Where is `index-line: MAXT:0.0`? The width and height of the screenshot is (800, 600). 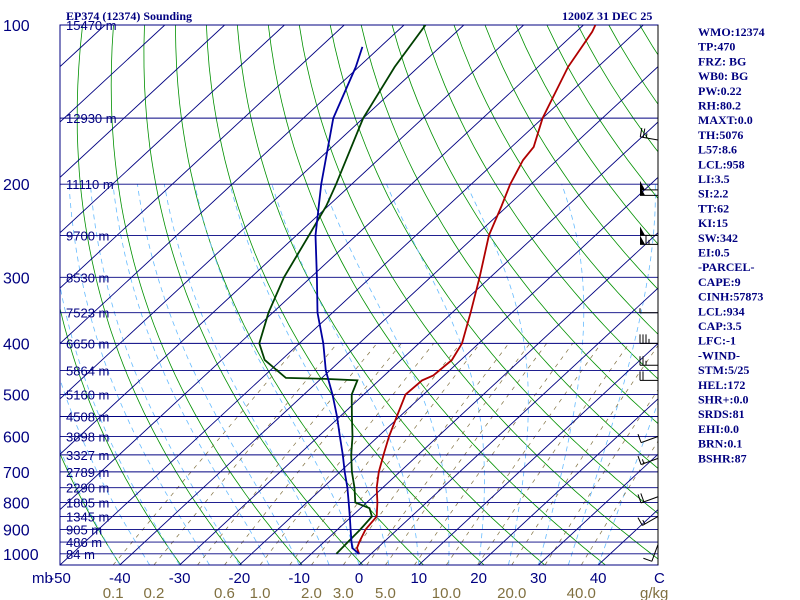 index-line: MAXT:0.0 is located at coordinates (725, 120).